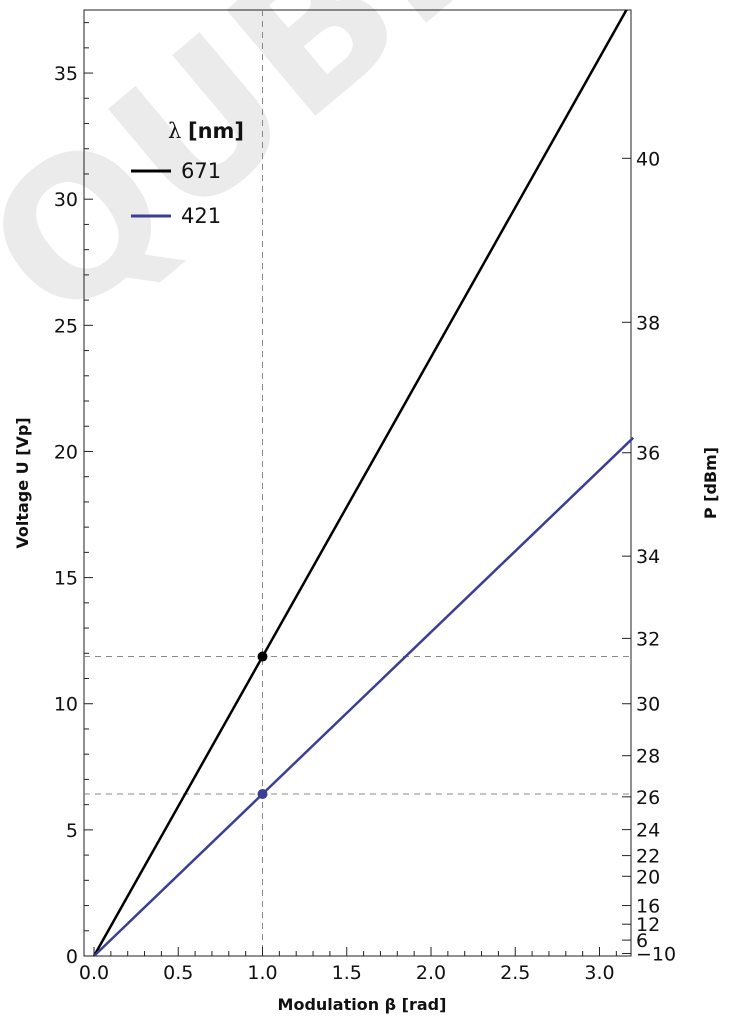 Image resolution: width=737 pixels, height=1022 pixels. I want to click on legend-title: λ [nm], so click(206, 131).